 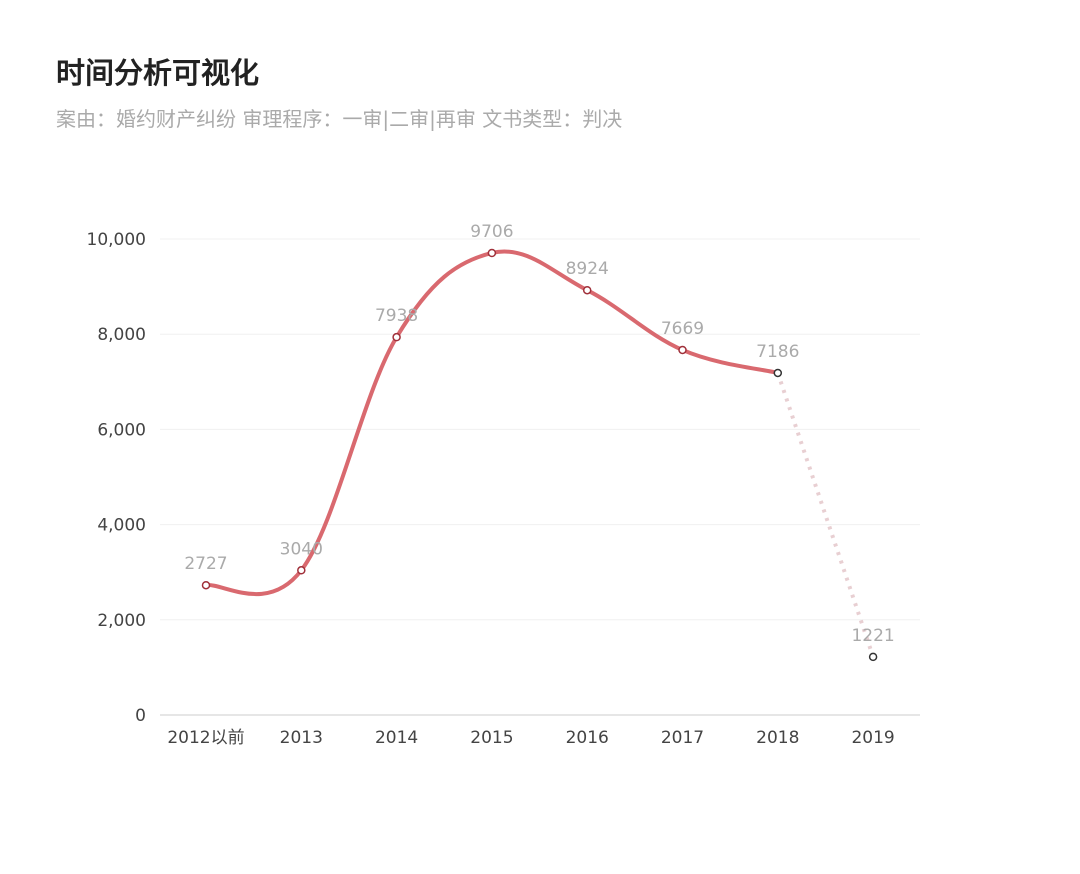 I want to click on y-tick-label: 10,000, so click(x=116, y=240).